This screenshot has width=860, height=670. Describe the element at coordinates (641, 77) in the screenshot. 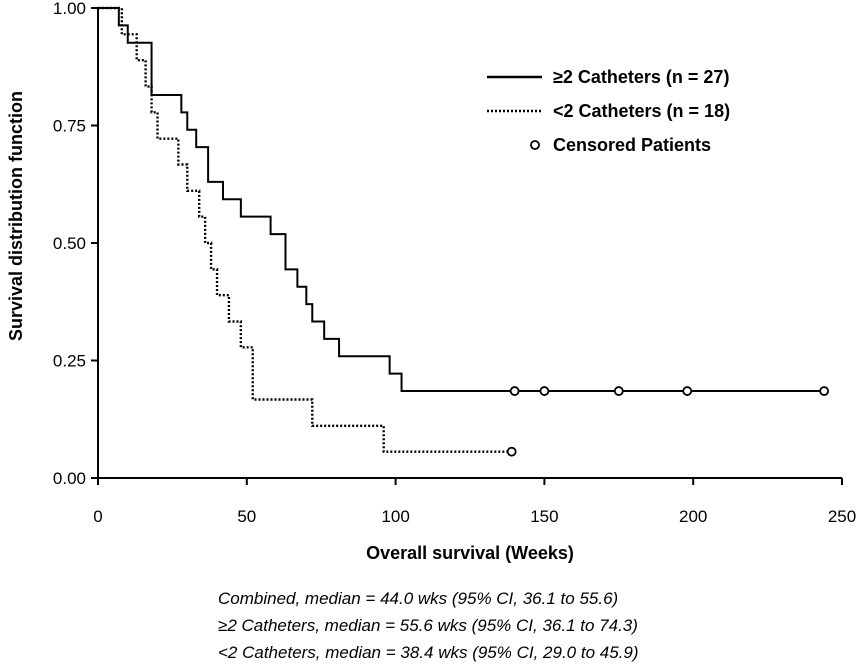

I see `legend-label-solid: ≥2 Catheters (n = 27)` at that location.